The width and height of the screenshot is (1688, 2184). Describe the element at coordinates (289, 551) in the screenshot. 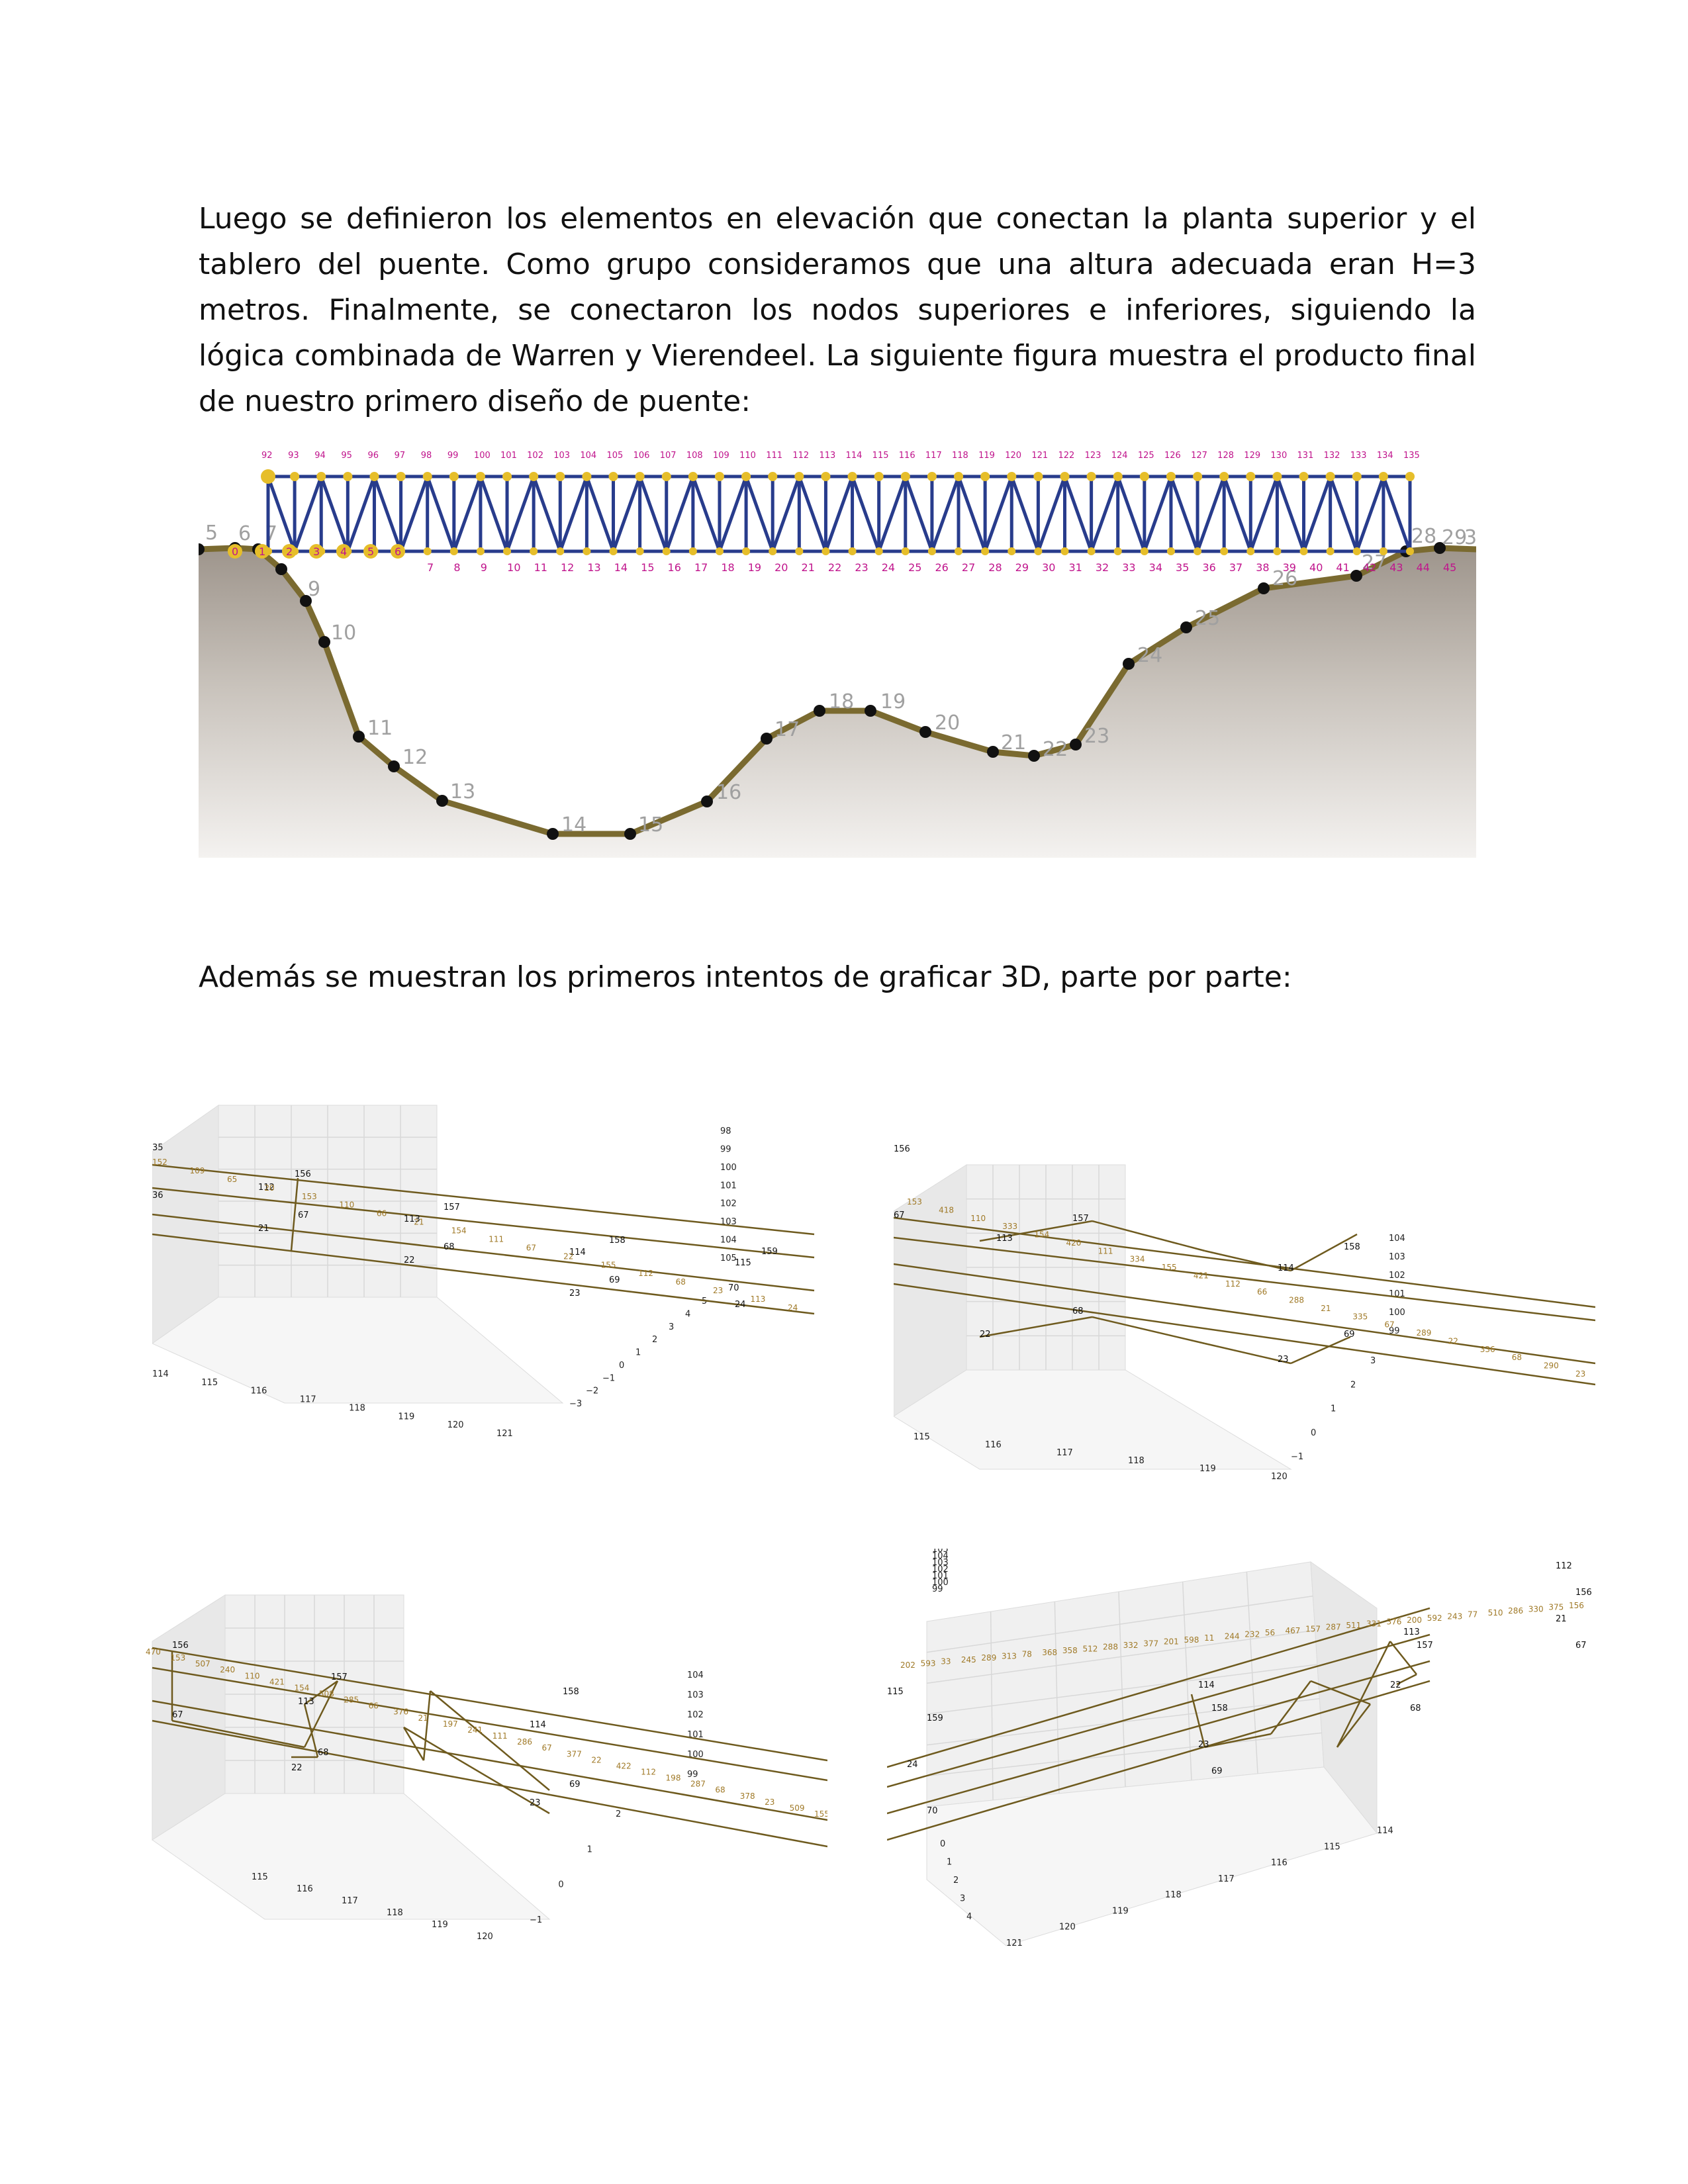

I see `deck-node-left` at that location.